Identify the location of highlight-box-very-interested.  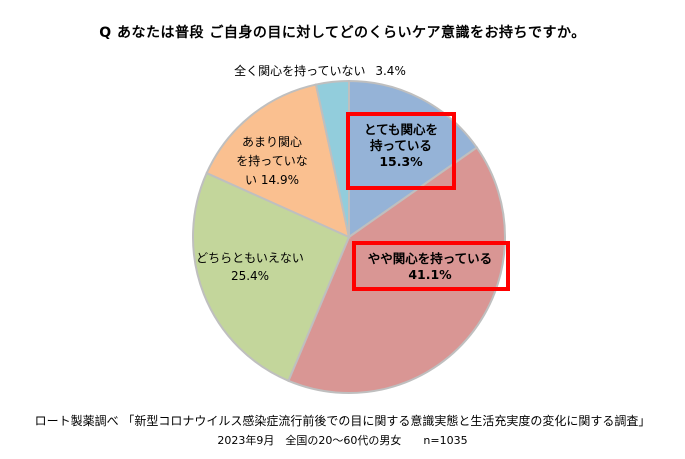
(401, 151).